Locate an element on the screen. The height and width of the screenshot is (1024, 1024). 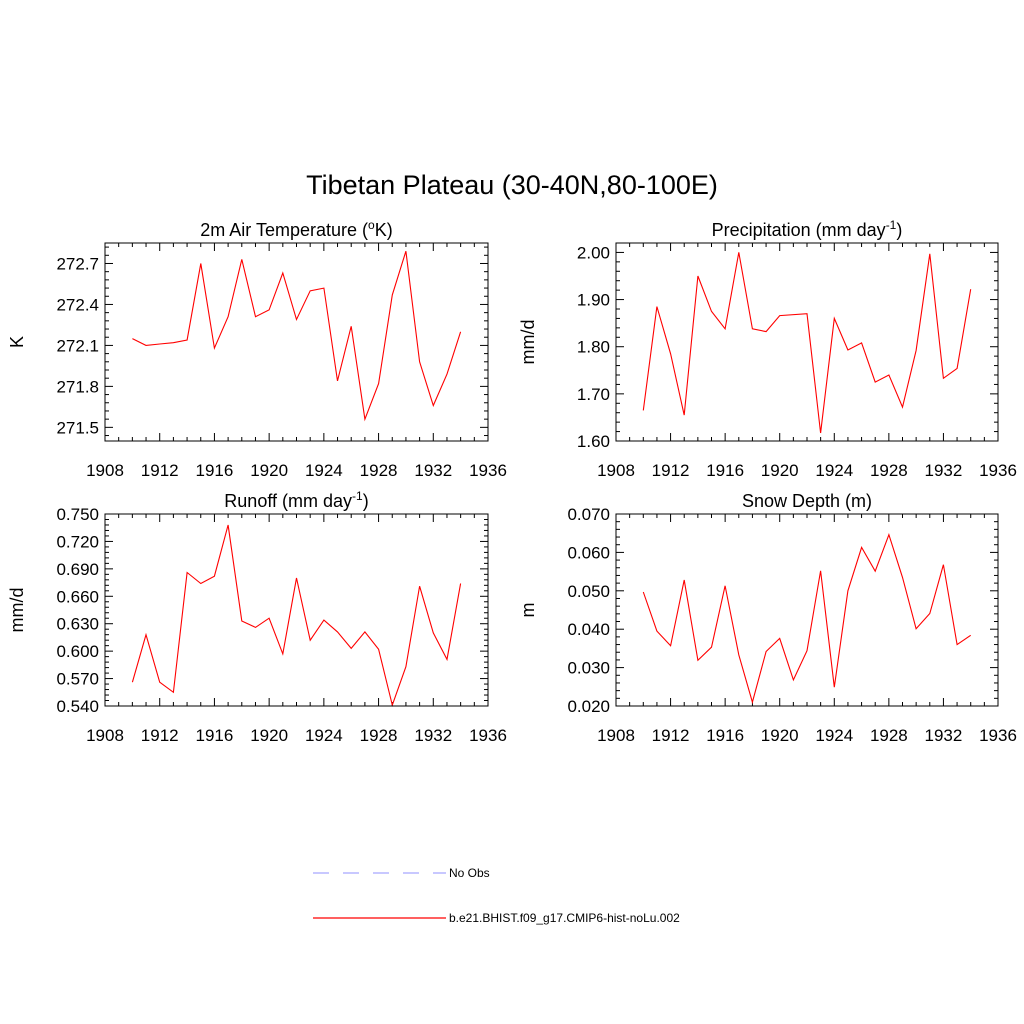
plot-frame-precipitation is located at coordinates (807, 342).